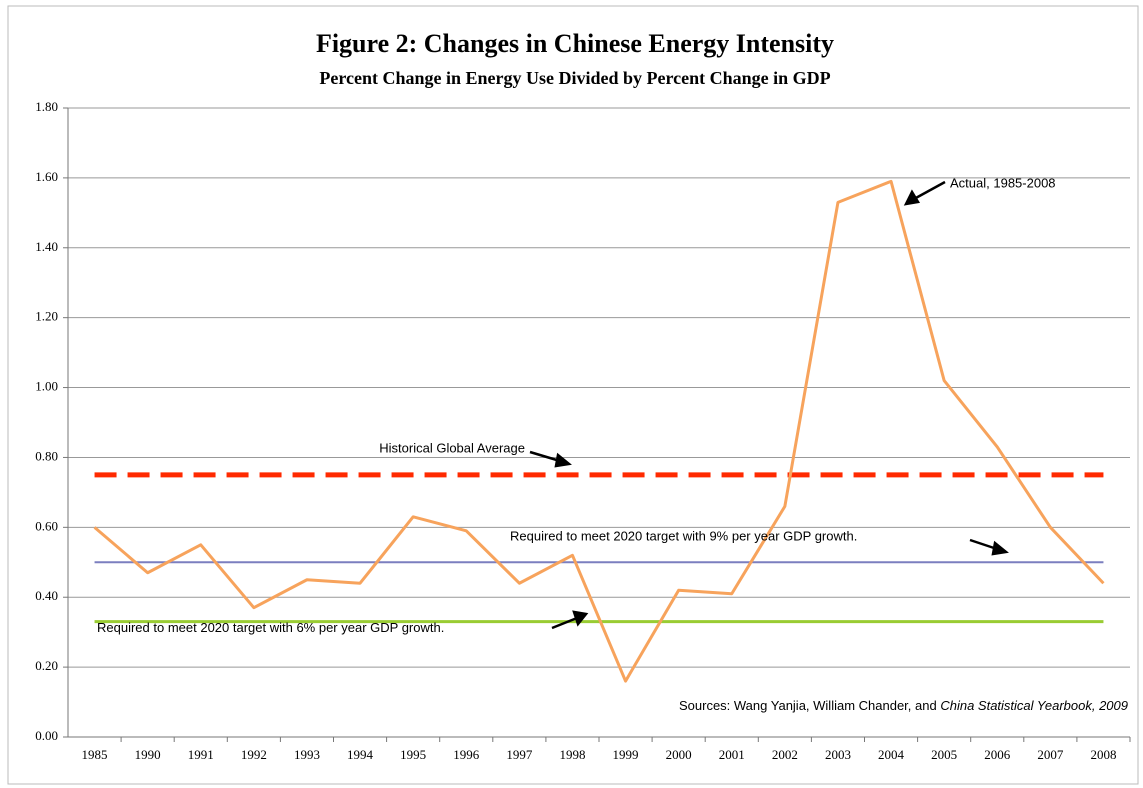 This screenshot has height=788, width=1143. What do you see at coordinates (1003, 182) in the screenshot?
I see `series-label: Actual, 1985-2008` at bounding box center [1003, 182].